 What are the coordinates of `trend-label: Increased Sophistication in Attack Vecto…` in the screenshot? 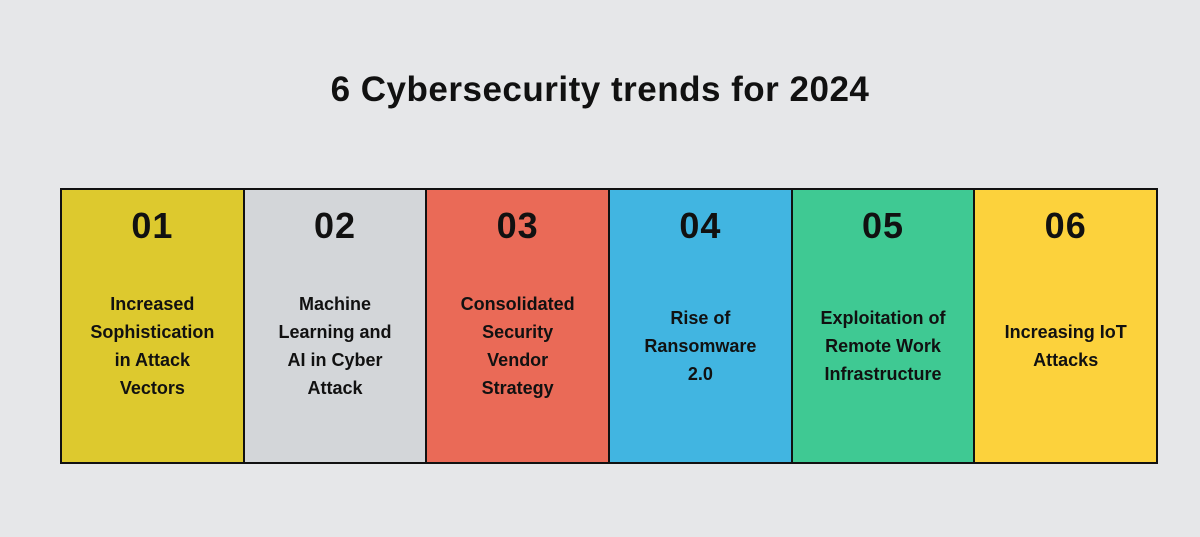 It's located at (152, 346).